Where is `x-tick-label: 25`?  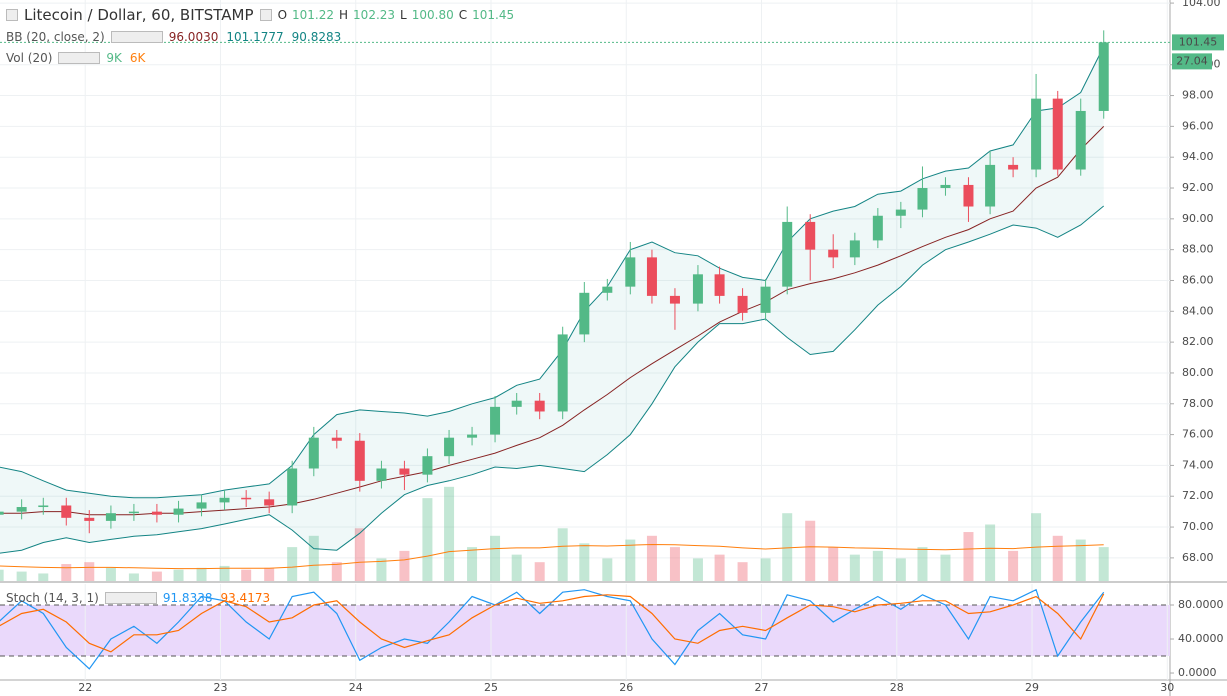 x-tick-label: 25 is located at coordinates (491, 687).